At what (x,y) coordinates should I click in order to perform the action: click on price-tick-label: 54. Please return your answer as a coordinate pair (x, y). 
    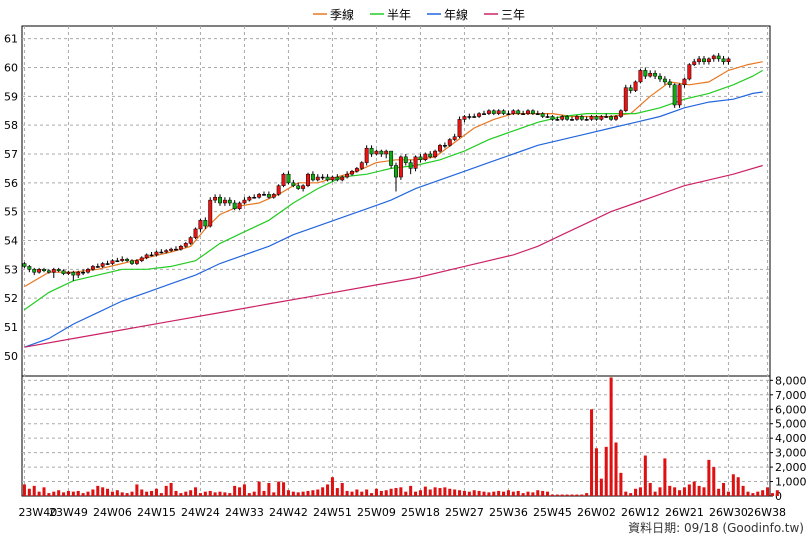
    Looking at the image, I should click on (11, 240).